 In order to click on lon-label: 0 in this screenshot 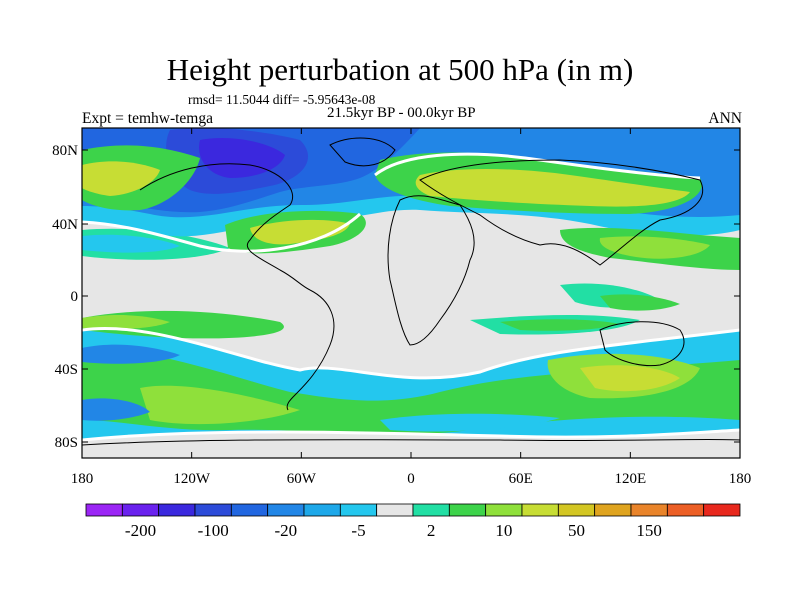, I will do `click(411, 479)`.